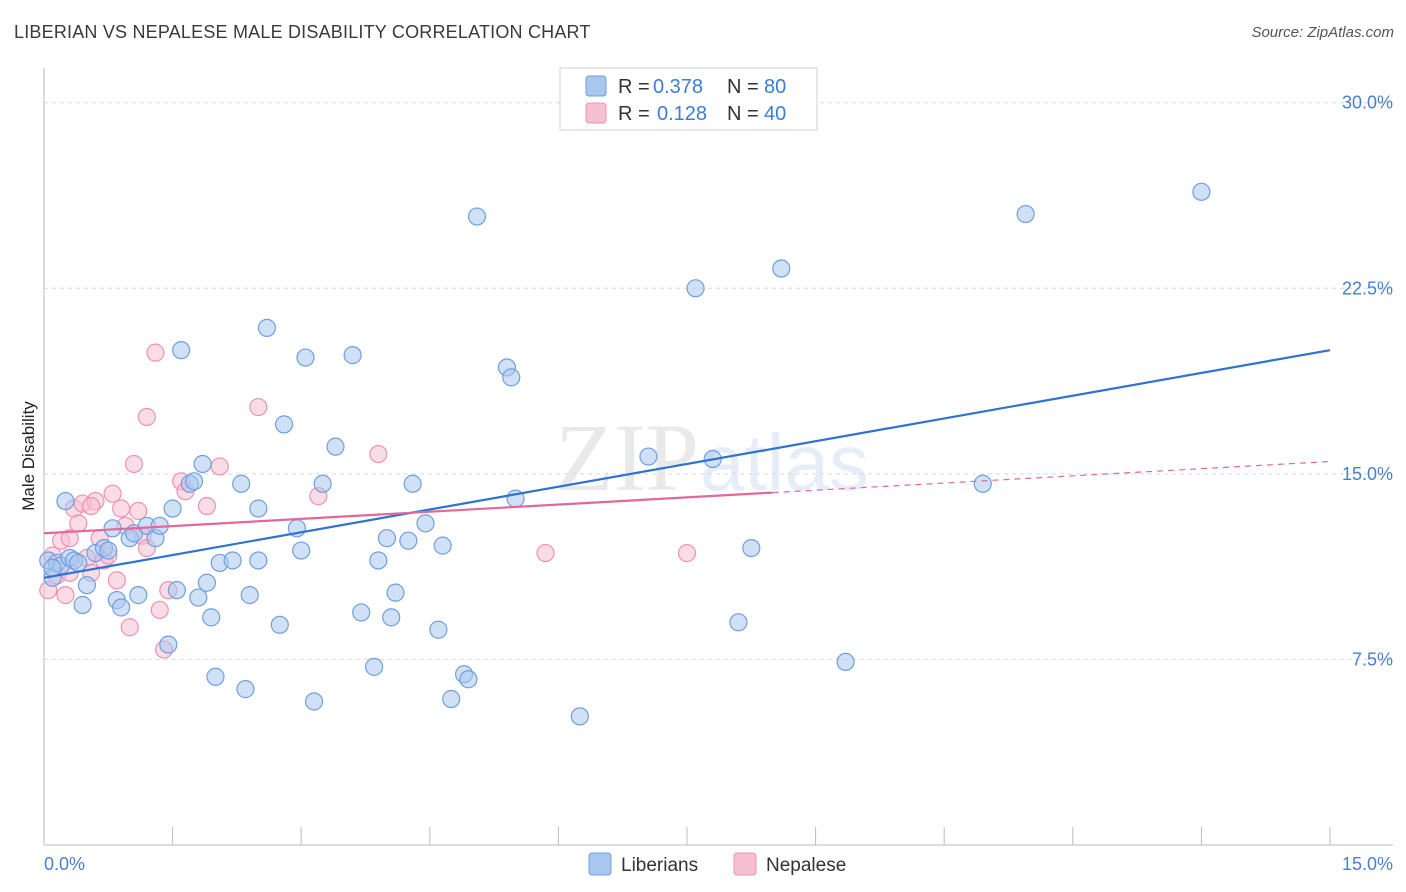 The image size is (1406, 892). Describe the element at coordinates (743, 114) in the screenshot. I see `legend-n-label-nepalese: N =` at that location.